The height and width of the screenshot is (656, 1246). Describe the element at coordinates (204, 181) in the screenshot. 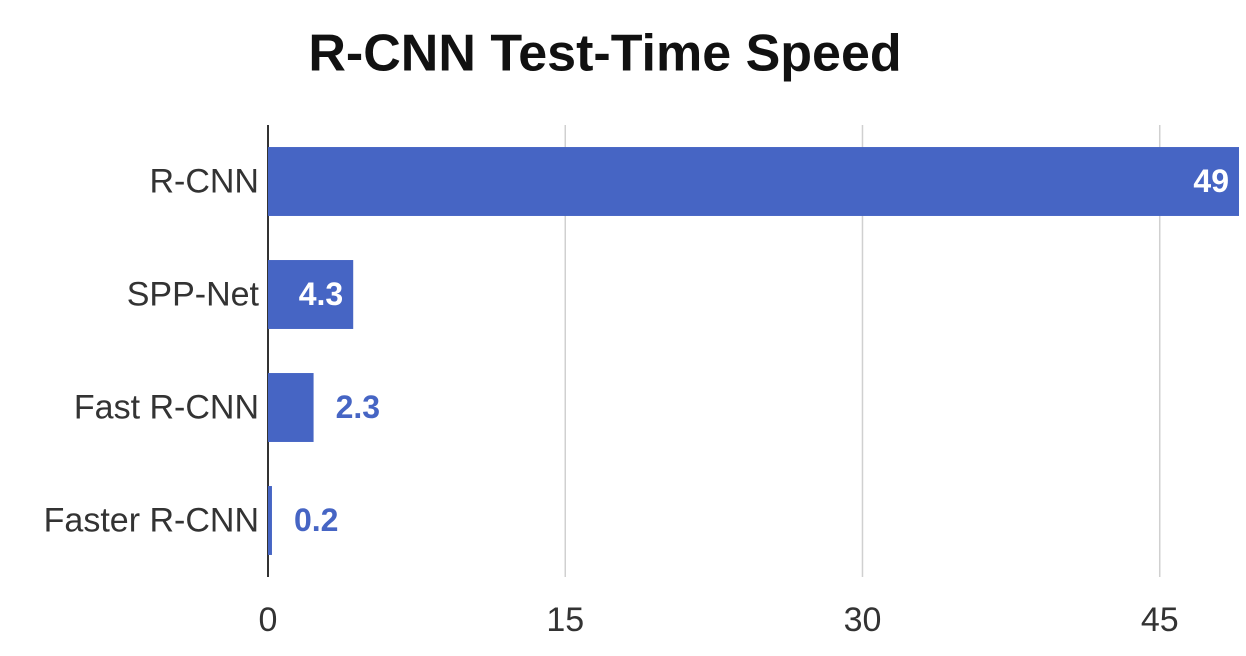

I see `y-tick-label: R-CNN` at that location.